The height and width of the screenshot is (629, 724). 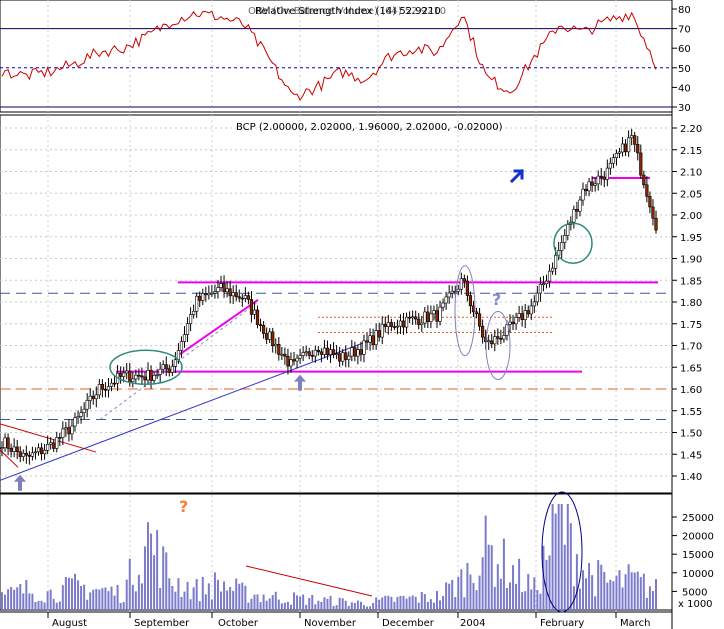 I want to click on volume-tick-label: 15000, so click(x=698, y=555).